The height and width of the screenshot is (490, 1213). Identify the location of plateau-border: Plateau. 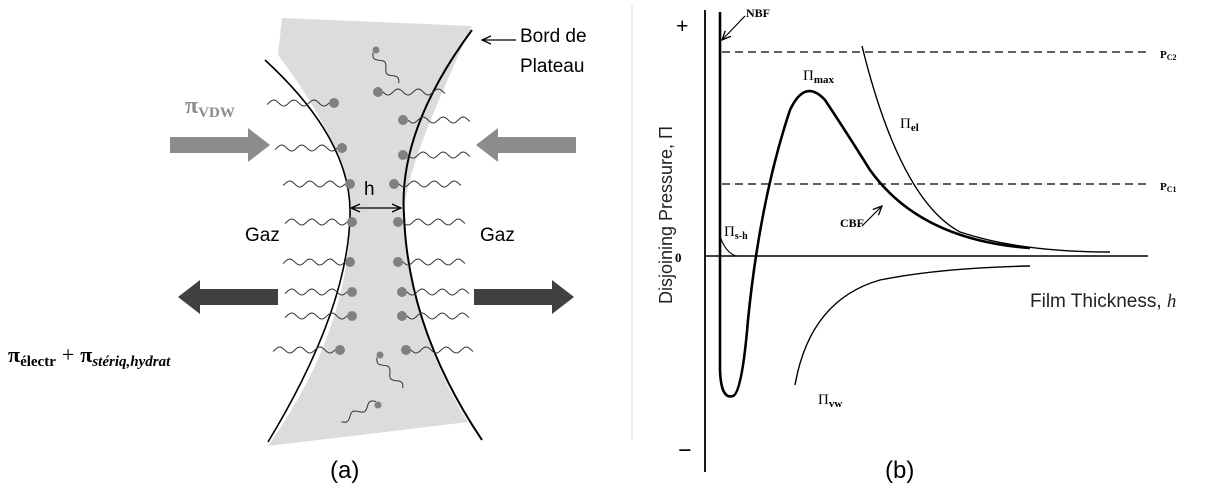
(552, 66).